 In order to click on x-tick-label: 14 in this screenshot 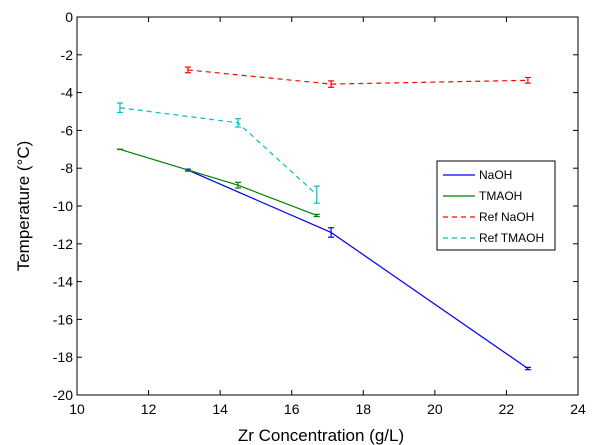, I will do `click(220, 409)`.